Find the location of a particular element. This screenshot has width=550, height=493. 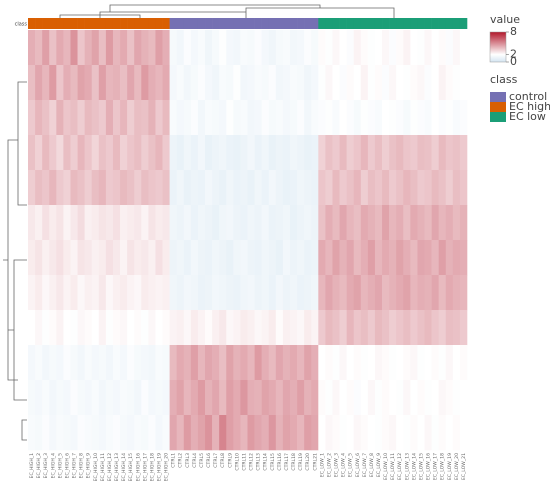

column-label: EC_HIGH_8 is located at coordinates (82, 466).